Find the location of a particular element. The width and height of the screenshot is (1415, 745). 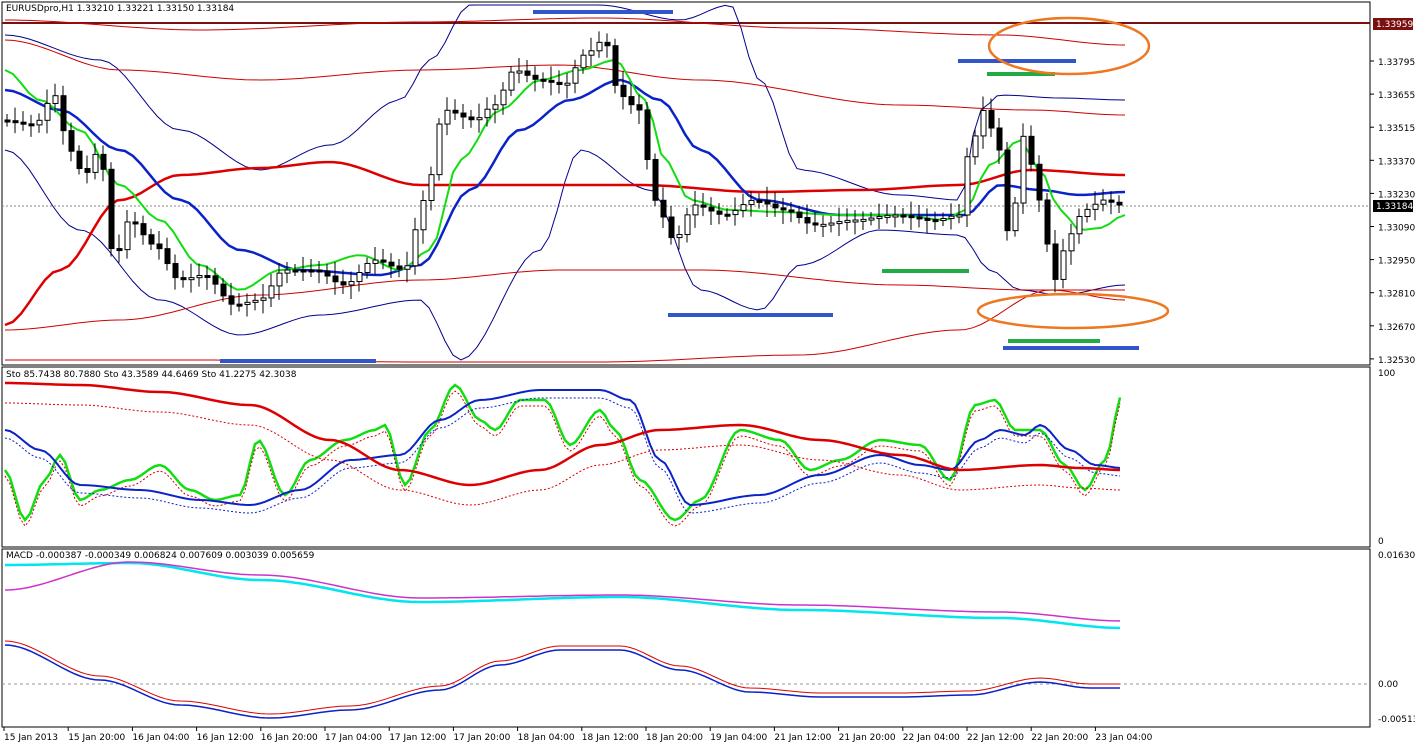

macd-axis-top: 0.016303 is located at coordinates (1396, 556).